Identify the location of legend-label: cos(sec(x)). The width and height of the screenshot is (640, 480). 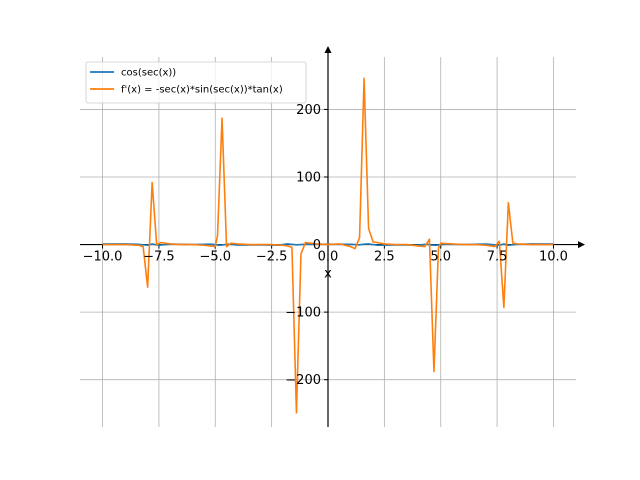
(148, 73).